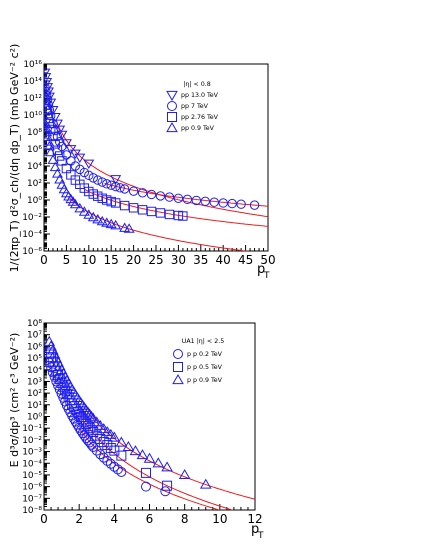 The width and height of the screenshot is (425, 550). I want to click on x-tick-label: 45, so click(245, 260).